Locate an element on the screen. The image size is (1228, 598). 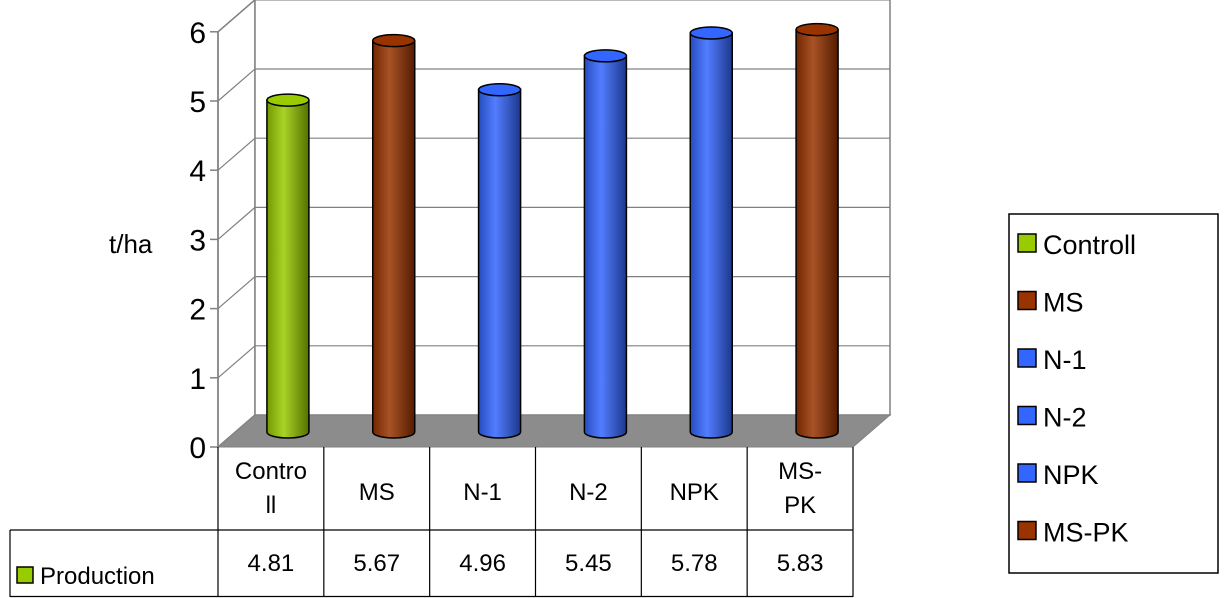
y-tick-label: 5 is located at coordinates (197, 102).